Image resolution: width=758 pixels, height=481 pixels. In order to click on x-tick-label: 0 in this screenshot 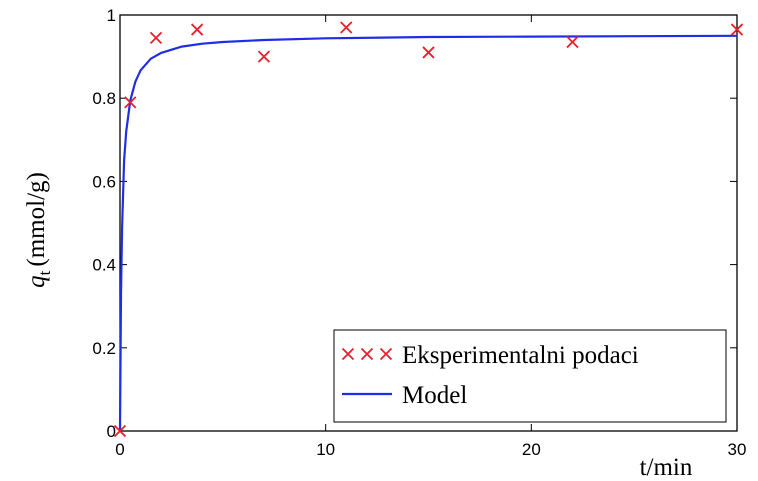, I will do `click(119, 449)`.